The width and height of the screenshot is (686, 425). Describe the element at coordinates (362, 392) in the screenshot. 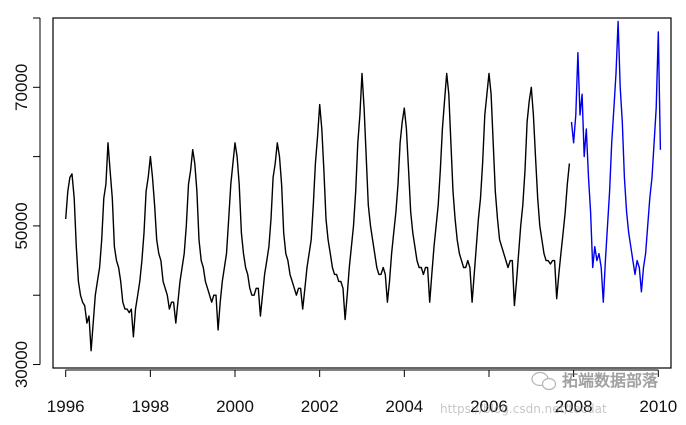

I see `x-axis: 1996 1998 2000 2002 2004 2006 2008 2010` at that location.